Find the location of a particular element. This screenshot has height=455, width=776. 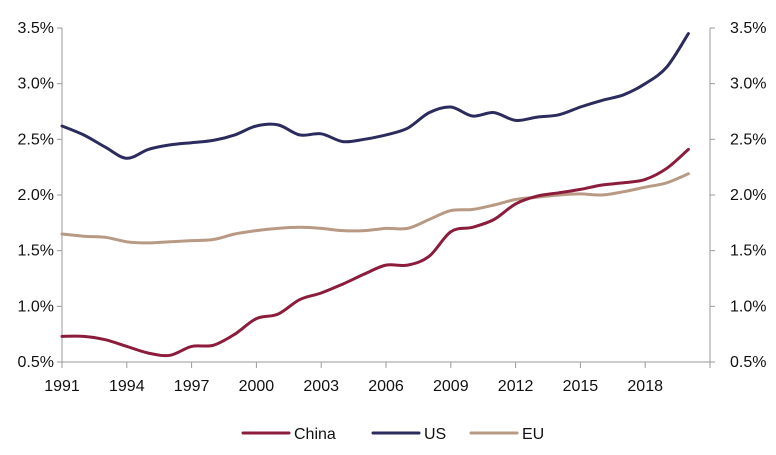

y-tick-label-left: 2.5% is located at coordinates (36, 139).